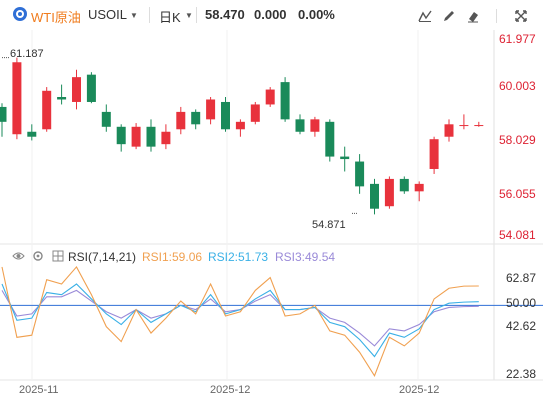  Describe the element at coordinates (172, 257) in the screenshot. I see `rsi1-value: RSI1:59.06` at that location.